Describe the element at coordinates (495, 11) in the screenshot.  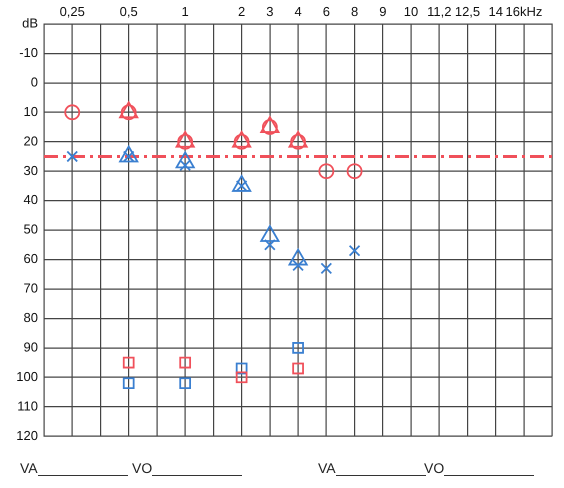
I see `x-tick-label: 14` at that location.